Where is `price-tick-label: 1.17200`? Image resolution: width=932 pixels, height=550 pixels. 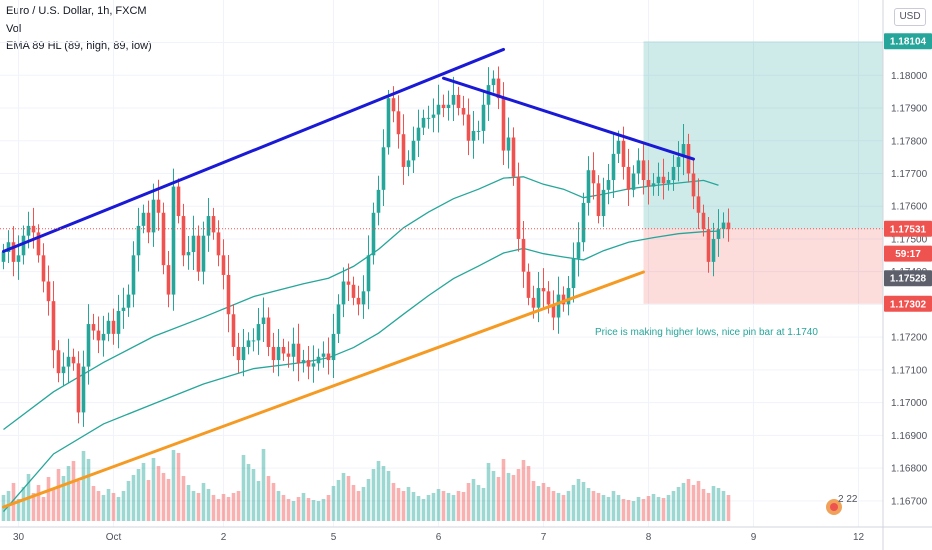 price-tick-label: 1.17200 is located at coordinates (909, 338).